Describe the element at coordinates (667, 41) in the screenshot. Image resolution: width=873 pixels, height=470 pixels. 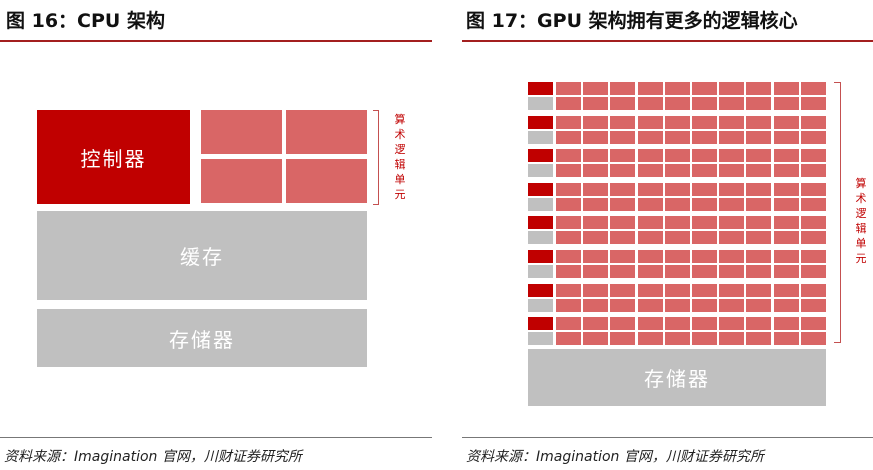
I see `gpu-title-rule` at that location.